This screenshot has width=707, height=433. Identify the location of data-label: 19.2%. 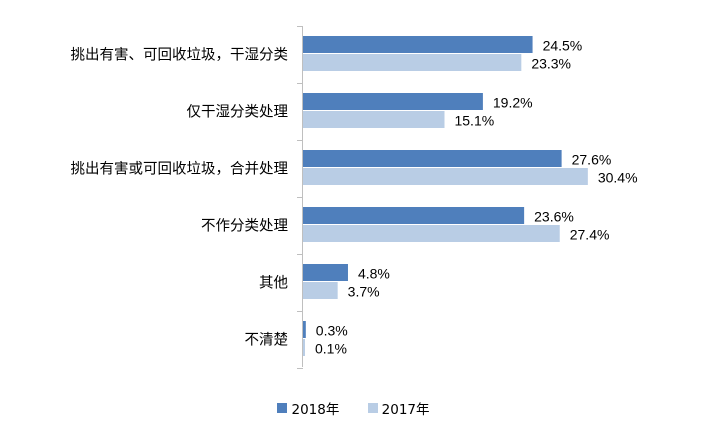
(513, 103).